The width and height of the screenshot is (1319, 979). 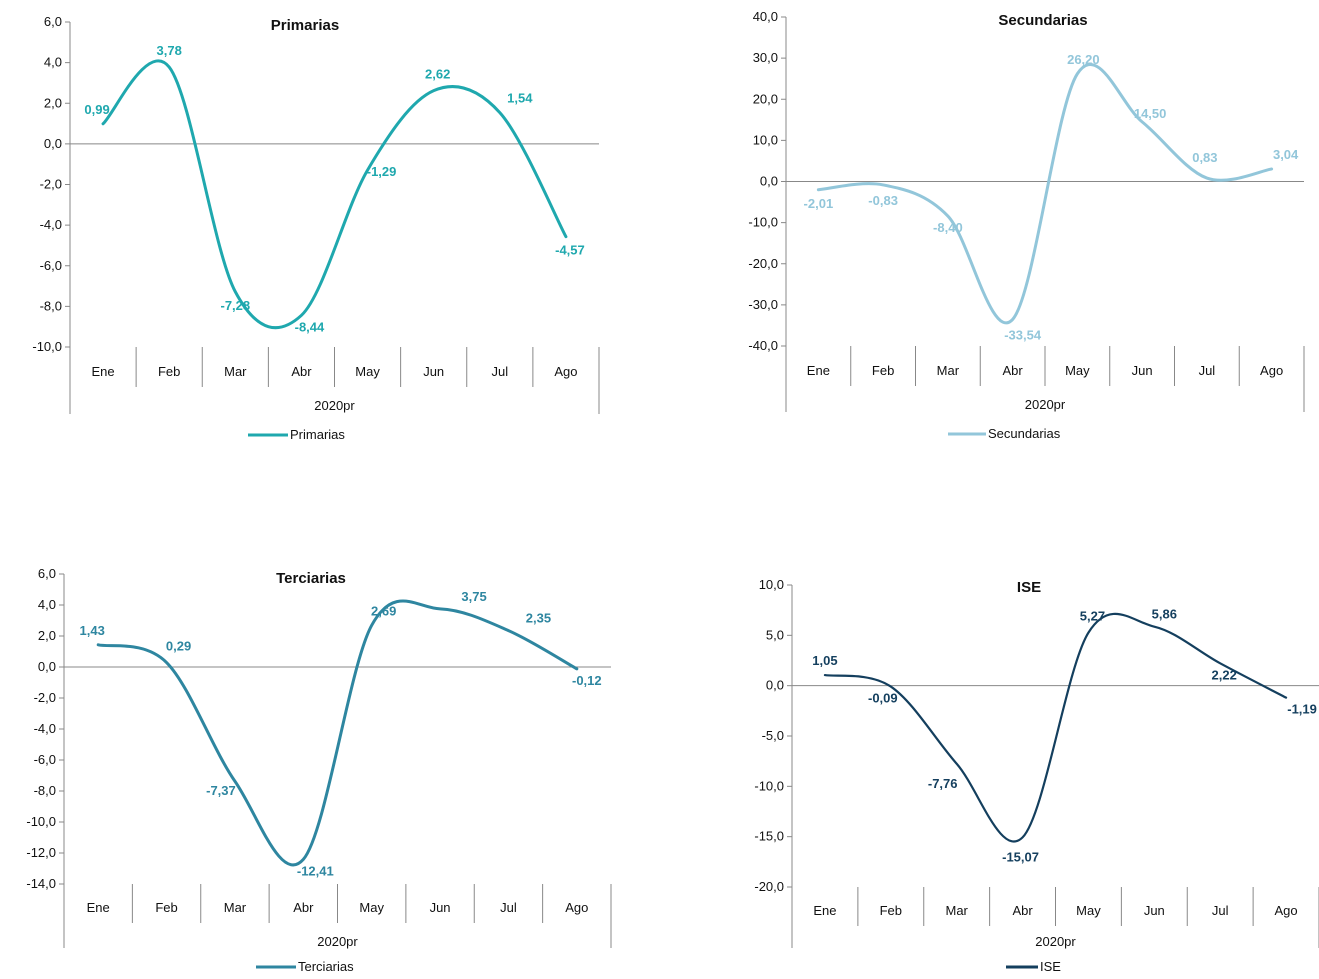 What do you see at coordinates (943, 783) in the screenshot?
I see `data-label: -7,76` at bounding box center [943, 783].